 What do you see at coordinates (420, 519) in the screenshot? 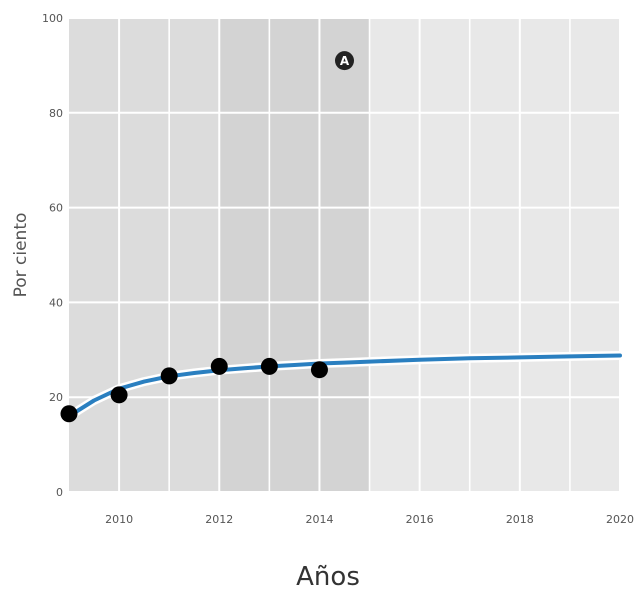
I see `x-tick-label: 2016` at bounding box center [420, 519].